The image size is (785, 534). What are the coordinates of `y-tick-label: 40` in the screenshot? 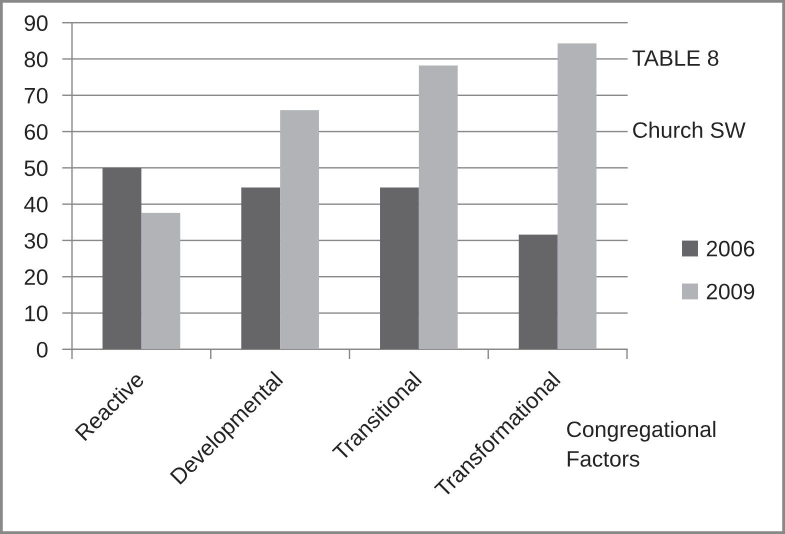 It's located at (36, 204).